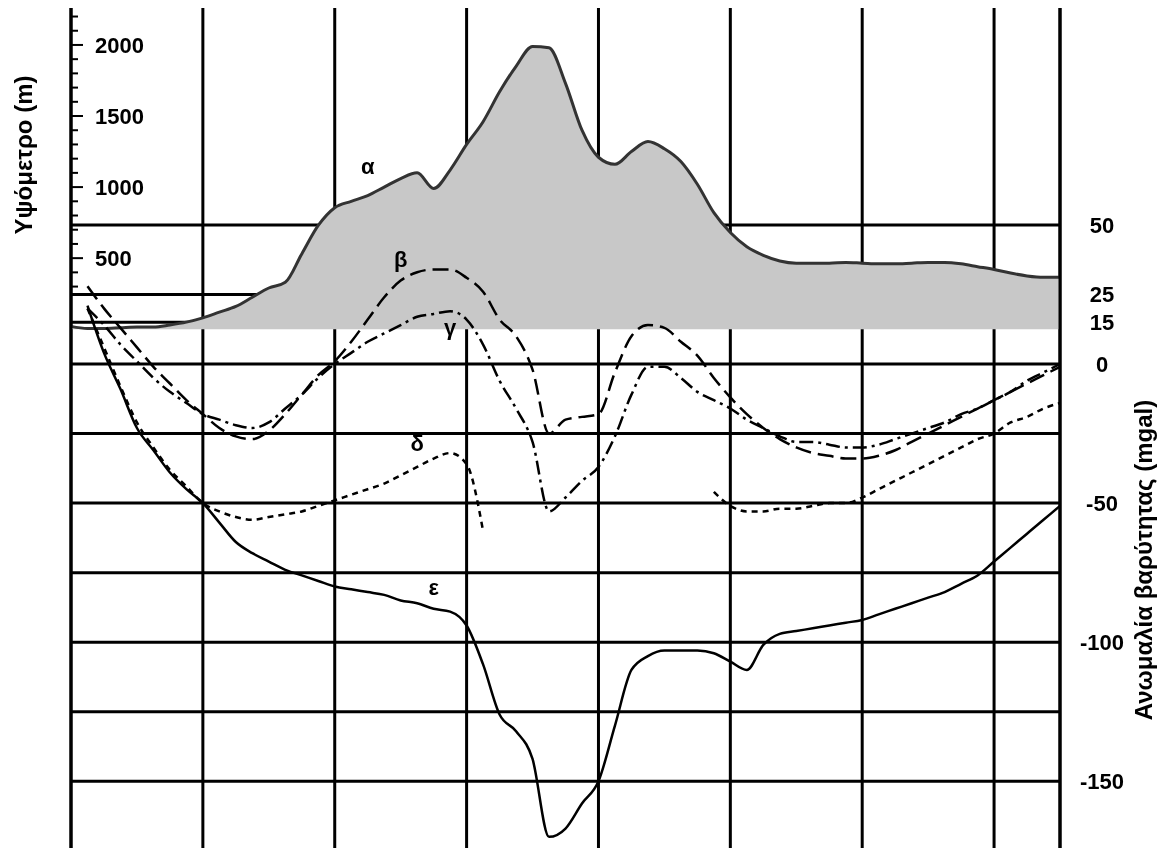 This screenshot has height=852, width=1165. Describe the element at coordinates (417, 443) in the screenshot. I see `series-label: δ` at that location.